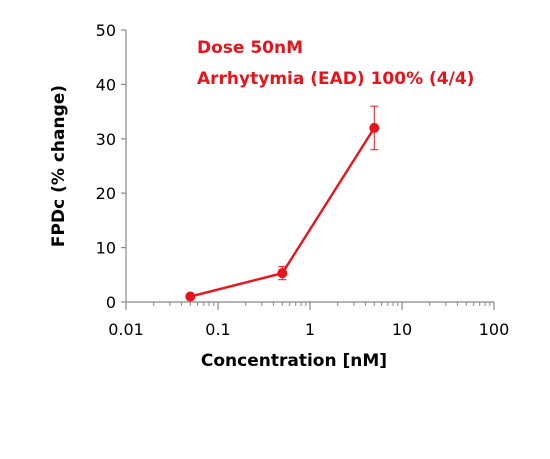 Image resolution: width=550 pixels, height=459 pixels. What do you see at coordinates (106, 30) in the screenshot?
I see `y-tick-label: 50` at bounding box center [106, 30].